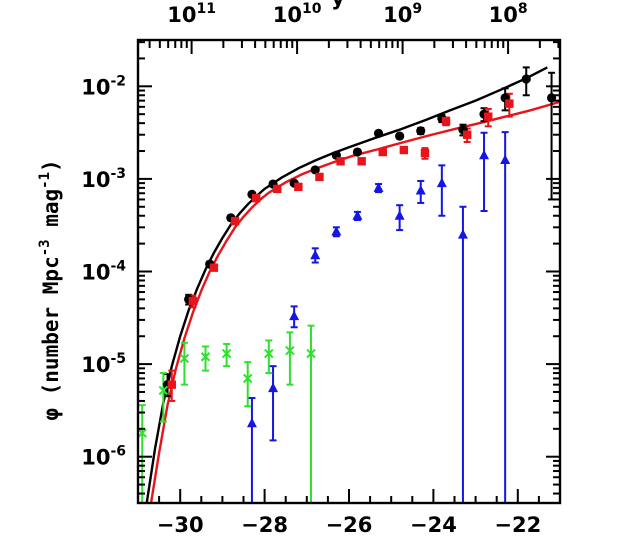  What do you see at coordinates (517, 525) in the screenshot?
I see `x-tick-label: −22` at bounding box center [517, 525].